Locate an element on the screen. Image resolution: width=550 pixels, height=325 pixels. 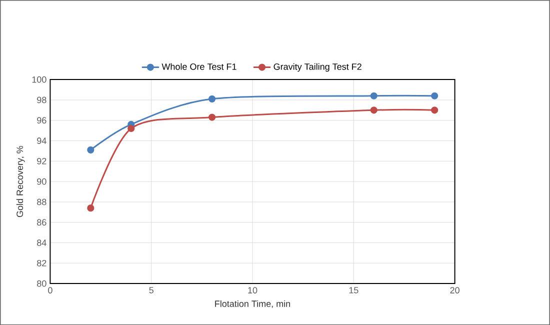
x-axis-title: Flotation Time, min is located at coordinates (252, 304).